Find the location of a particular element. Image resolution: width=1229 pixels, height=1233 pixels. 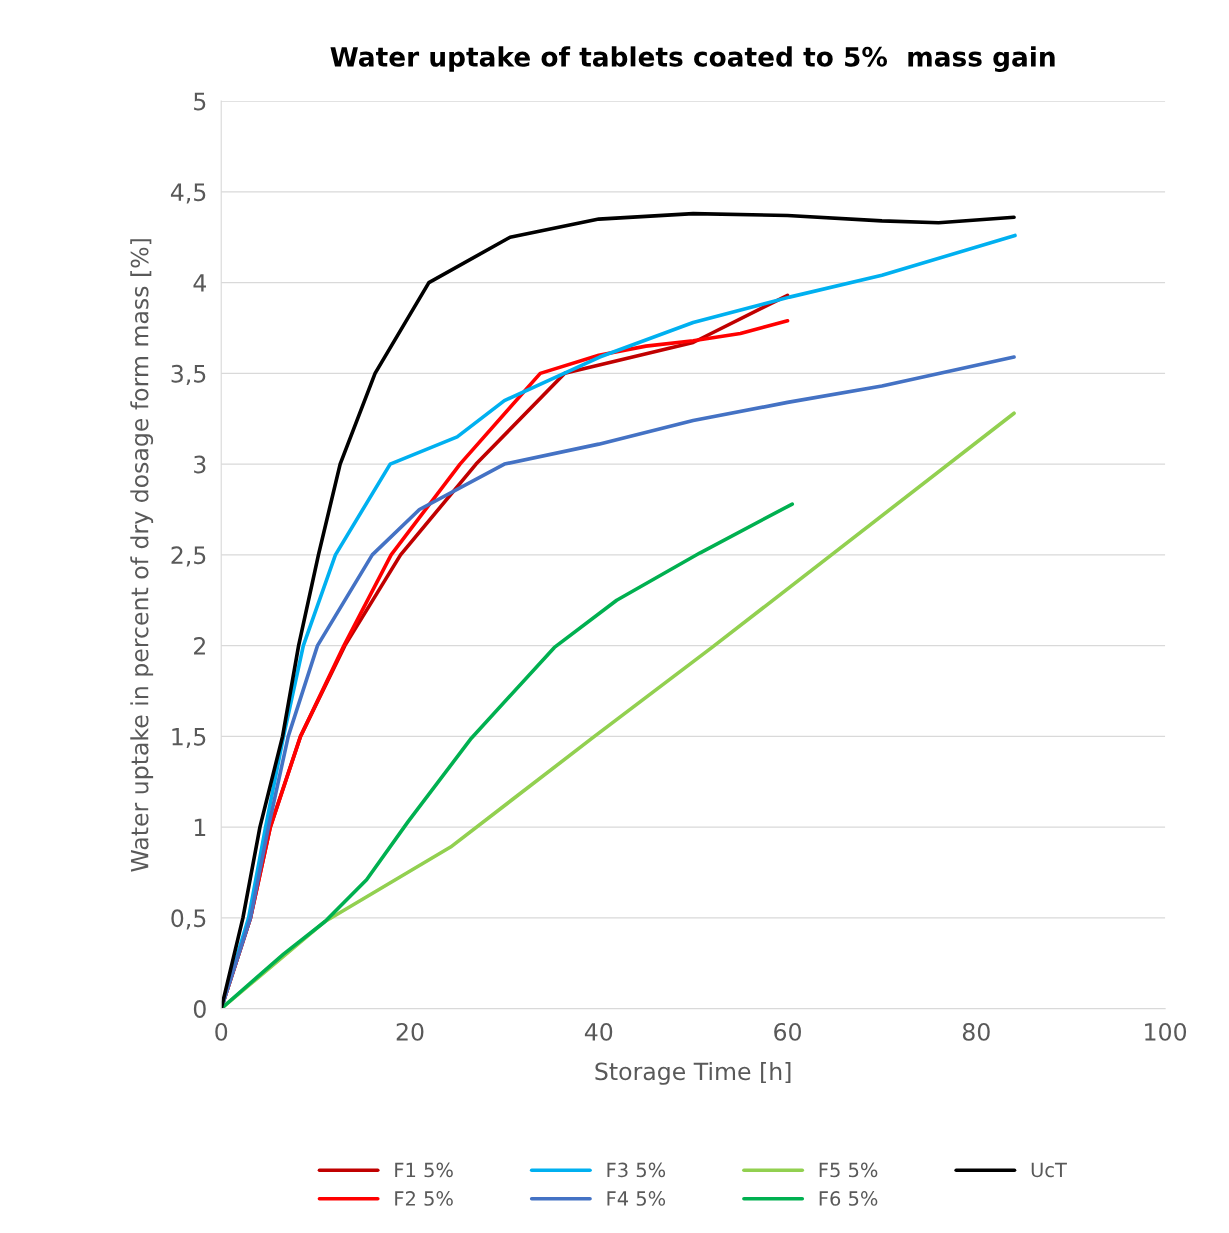

y-tick-label: 4,5 is located at coordinates (188, 193).